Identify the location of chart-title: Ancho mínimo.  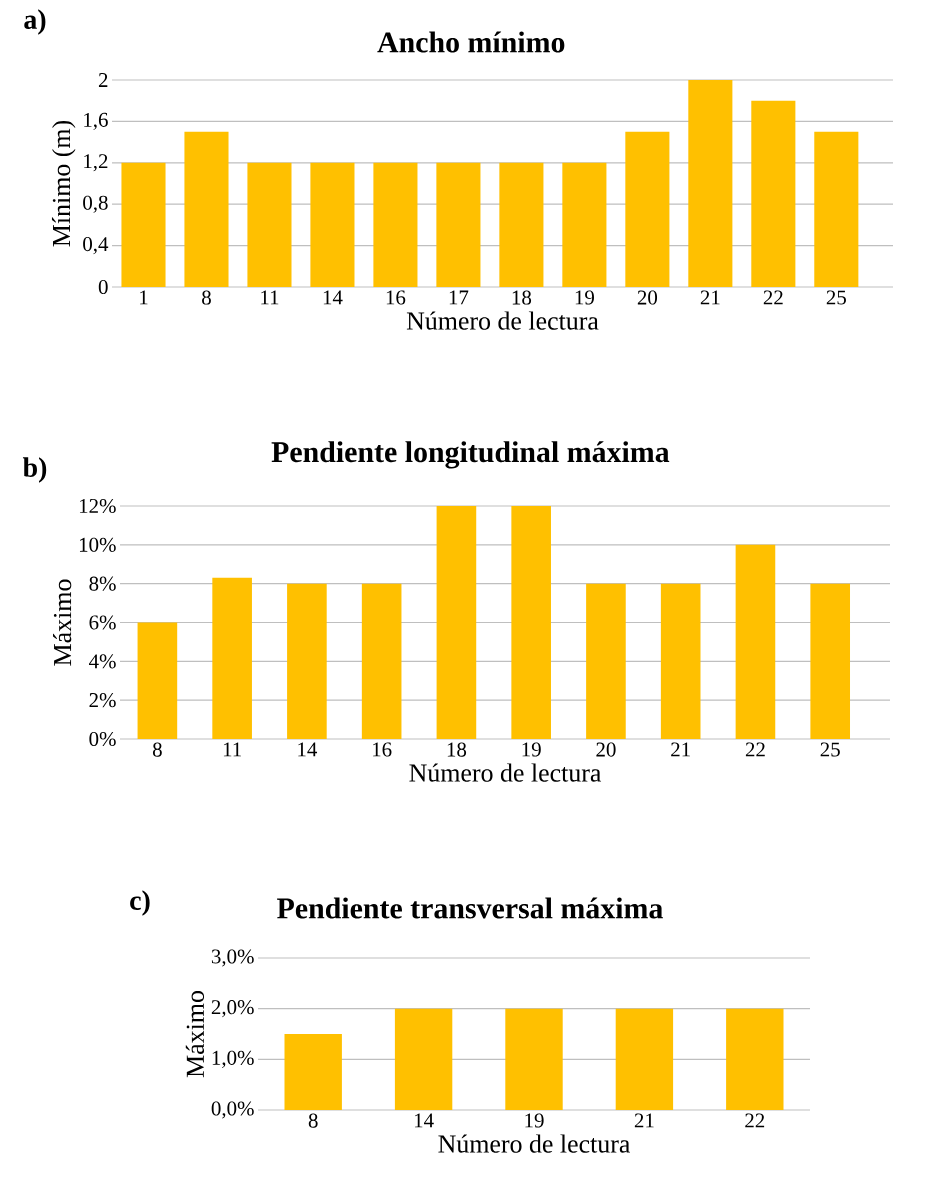
(471, 42).